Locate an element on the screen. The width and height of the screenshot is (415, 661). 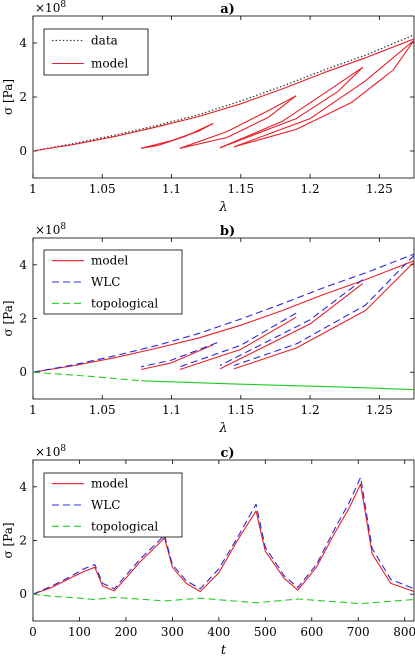
x-tick-label: 400 is located at coordinates (218, 632).